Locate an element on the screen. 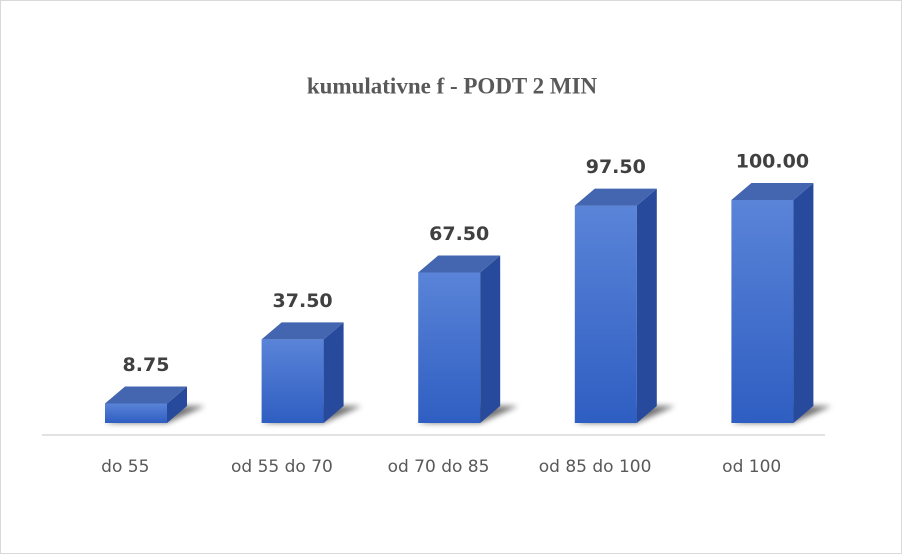 The image size is (903, 555). value-label: 97.50 is located at coordinates (616, 167).